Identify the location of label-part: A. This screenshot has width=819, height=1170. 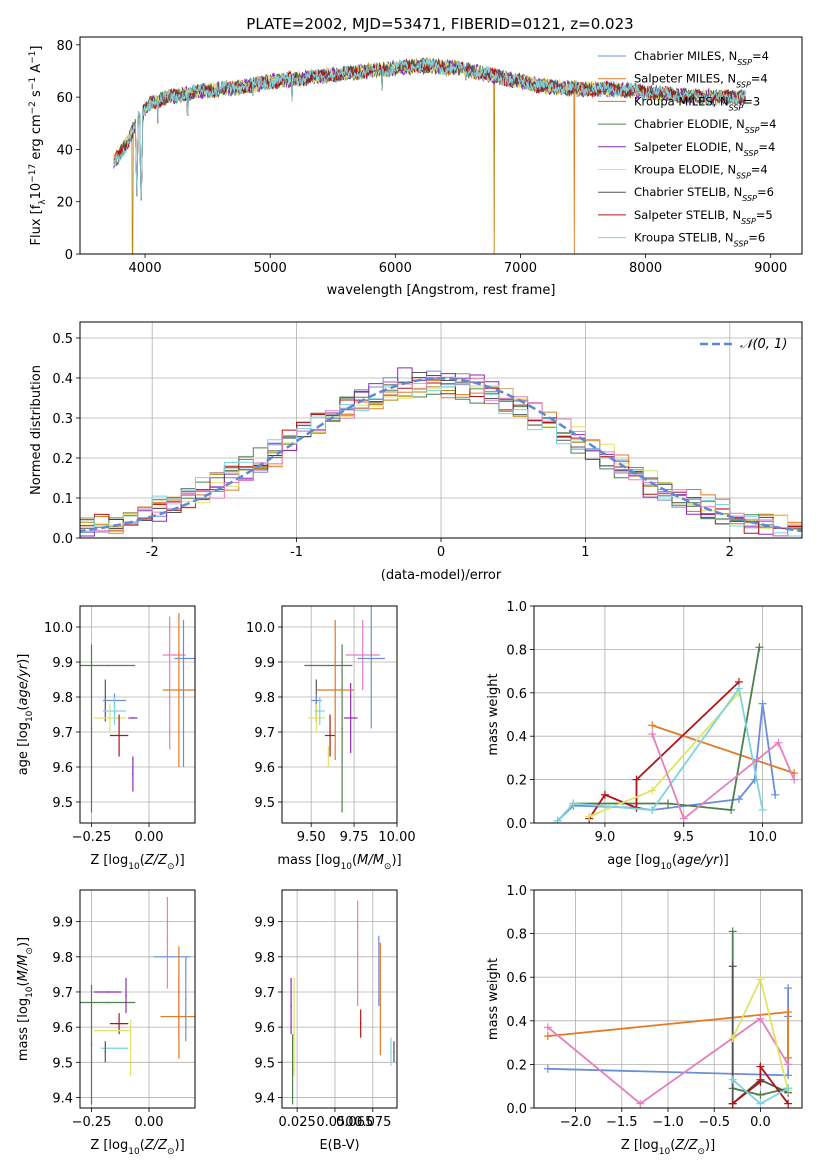
(36, 70).